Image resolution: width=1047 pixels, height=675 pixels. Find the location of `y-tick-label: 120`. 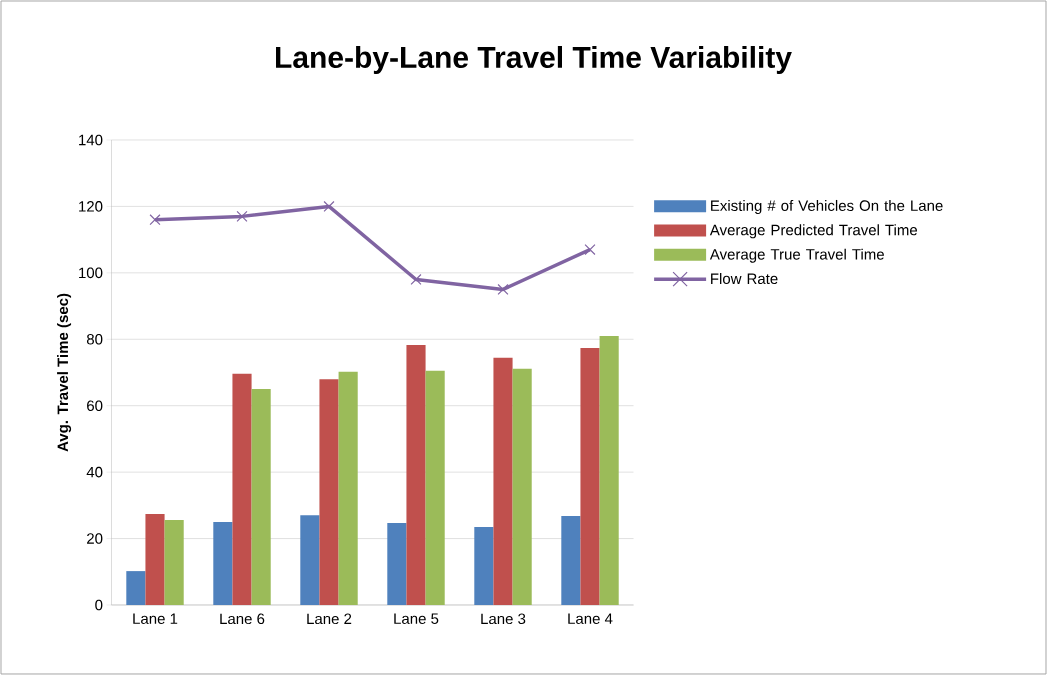

y-tick-label: 120 is located at coordinates (91, 206).